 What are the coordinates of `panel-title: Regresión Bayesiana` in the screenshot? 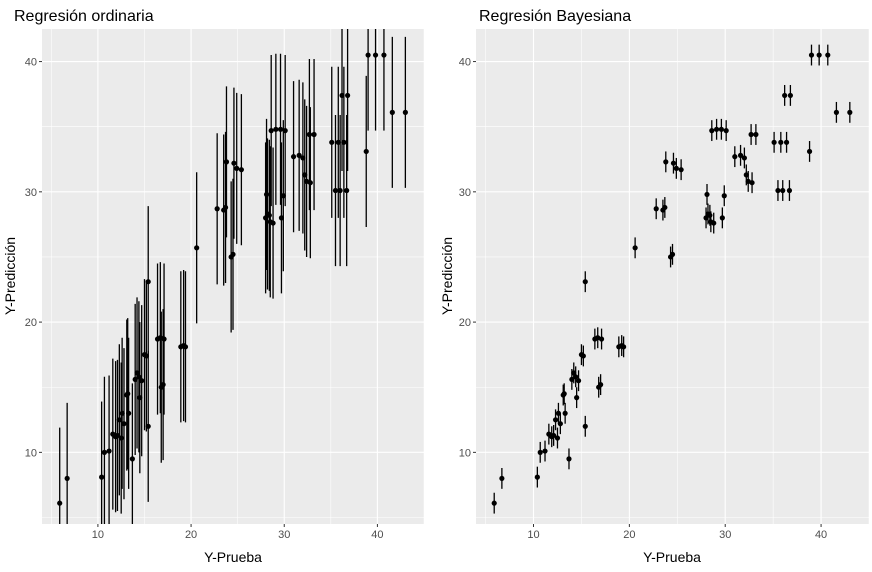 It's located at (555, 16).